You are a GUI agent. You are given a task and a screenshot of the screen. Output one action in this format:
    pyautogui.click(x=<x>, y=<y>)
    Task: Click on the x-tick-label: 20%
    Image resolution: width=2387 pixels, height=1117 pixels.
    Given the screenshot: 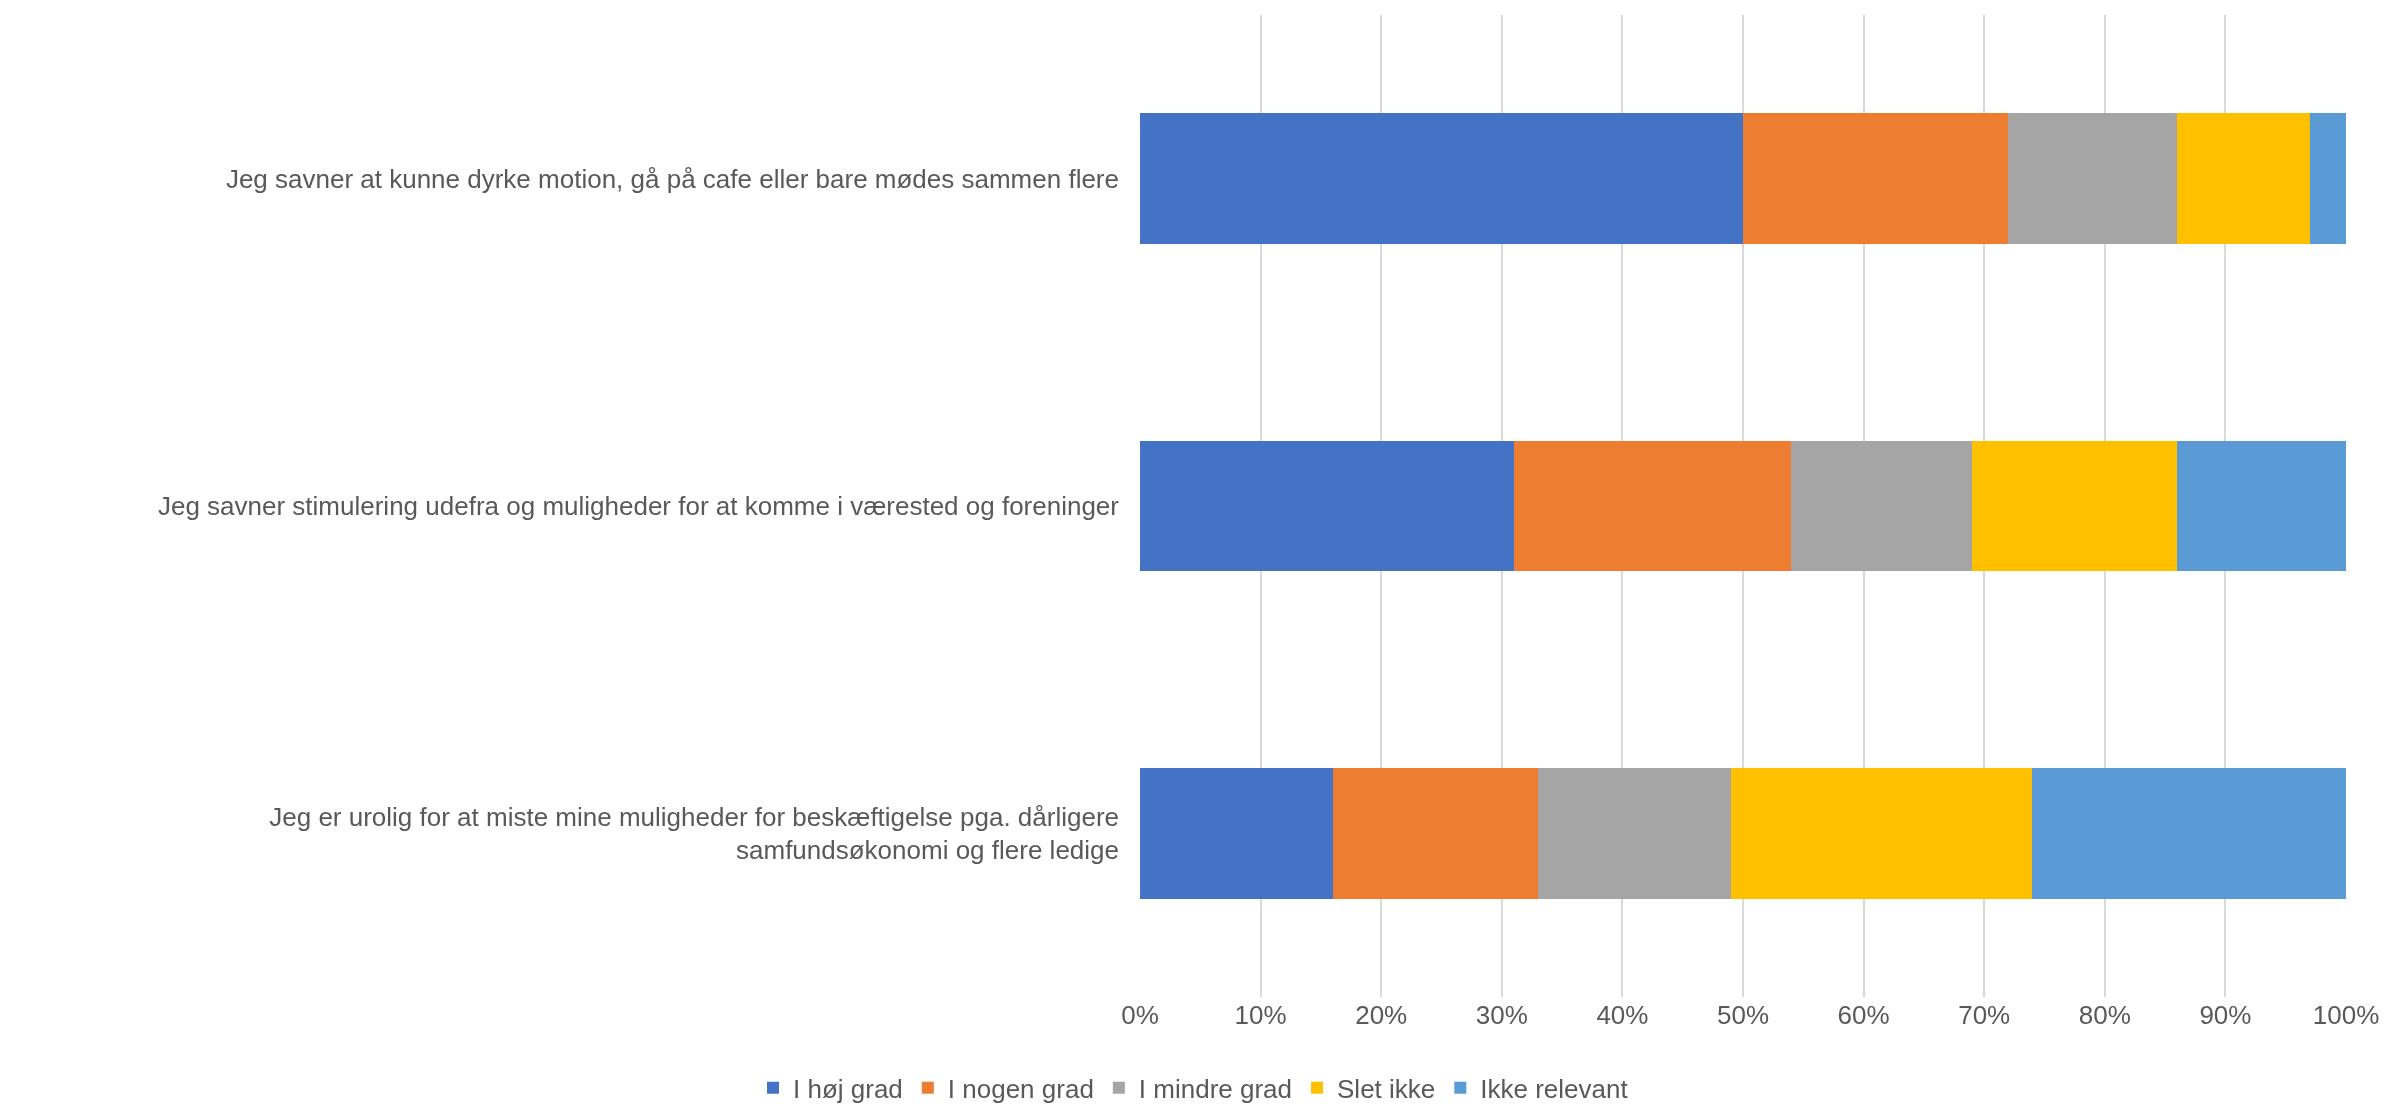 What is the action you would take?
    pyautogui.click(x=1381, y=1015)
    